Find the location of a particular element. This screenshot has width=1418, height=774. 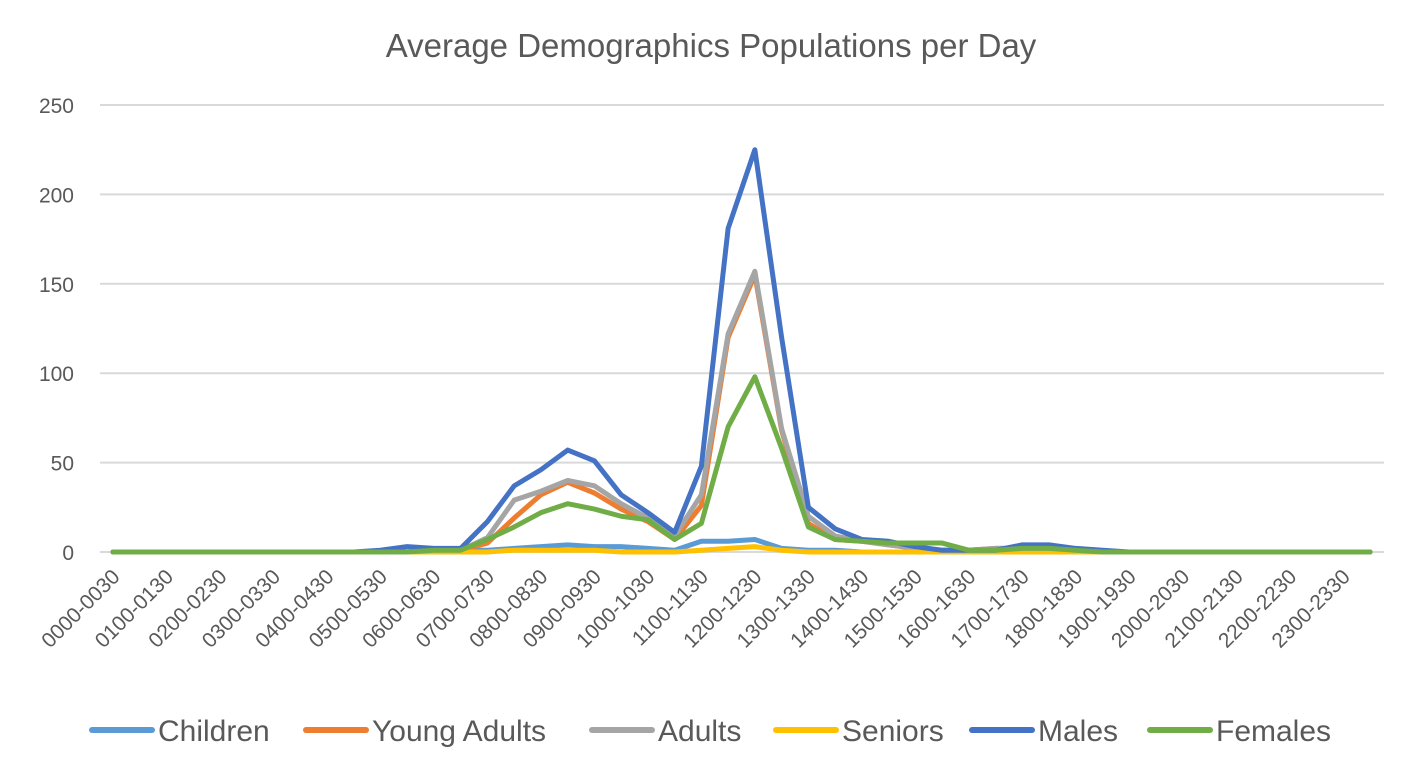

legend-label: Adults is located at coordinates (699, 731).